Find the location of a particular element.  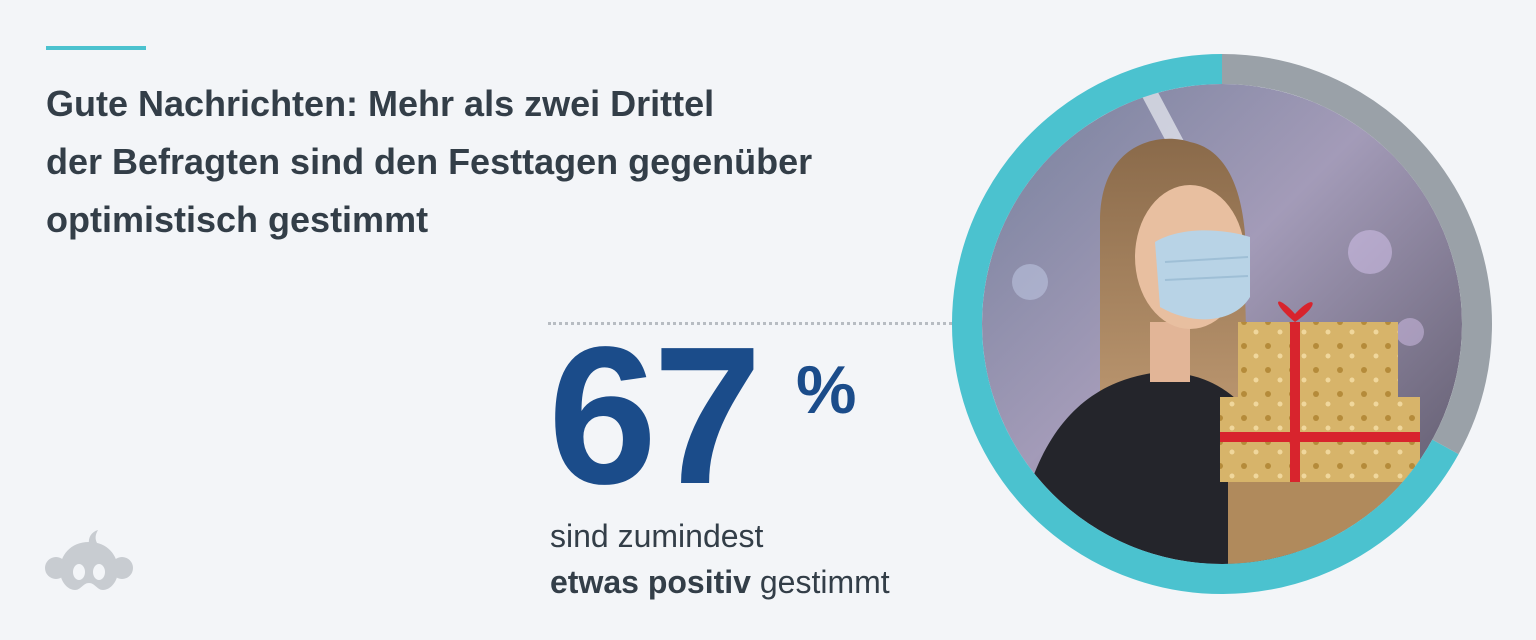

caption-rest: gestimmt is located at coordinates (820, 582).